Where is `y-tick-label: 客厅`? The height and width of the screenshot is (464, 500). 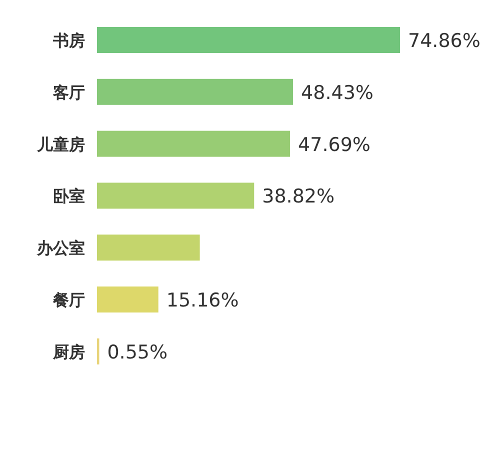 y-tick-label: 客厅 is located at coordinates (68, 92).